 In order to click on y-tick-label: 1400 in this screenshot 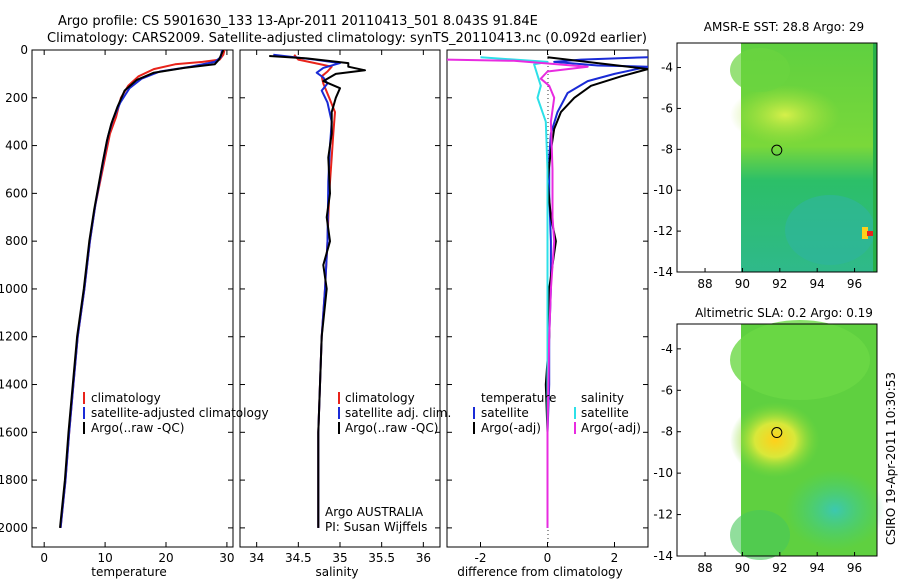, I will do `click(14, 385)`.